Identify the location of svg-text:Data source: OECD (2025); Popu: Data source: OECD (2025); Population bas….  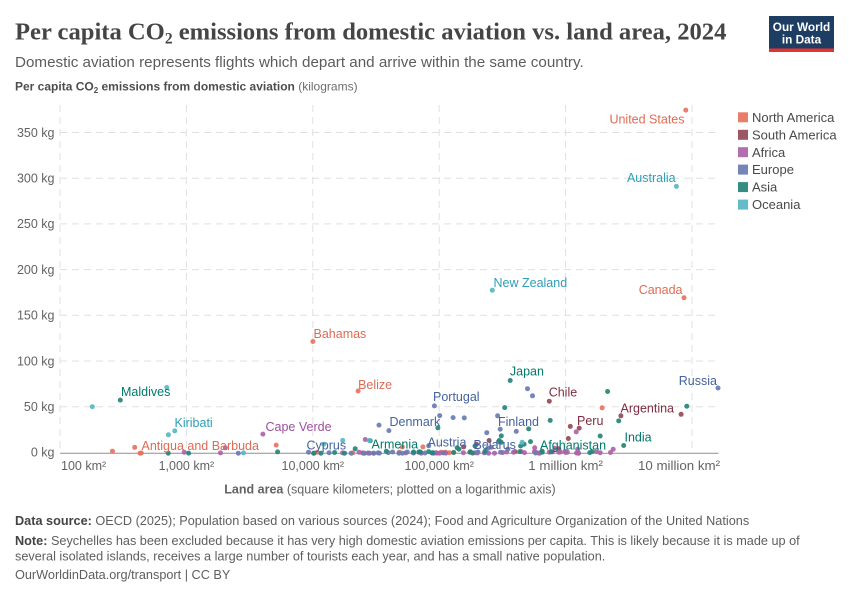
(382, 521).